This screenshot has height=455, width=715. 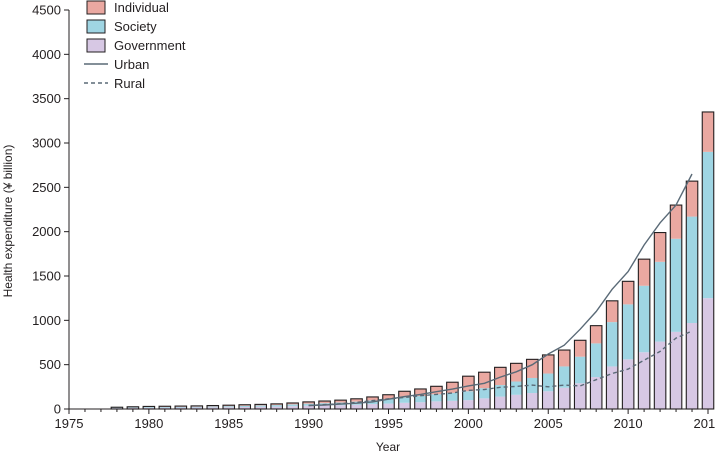 I want to click on bar-society-1989, so click(x=292, y=405).